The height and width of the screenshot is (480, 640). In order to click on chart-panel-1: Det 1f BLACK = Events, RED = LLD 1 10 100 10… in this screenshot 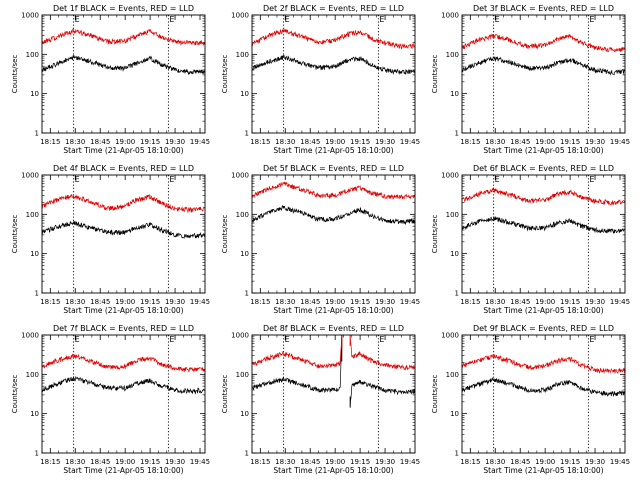, I will do `click(110, 79)`.